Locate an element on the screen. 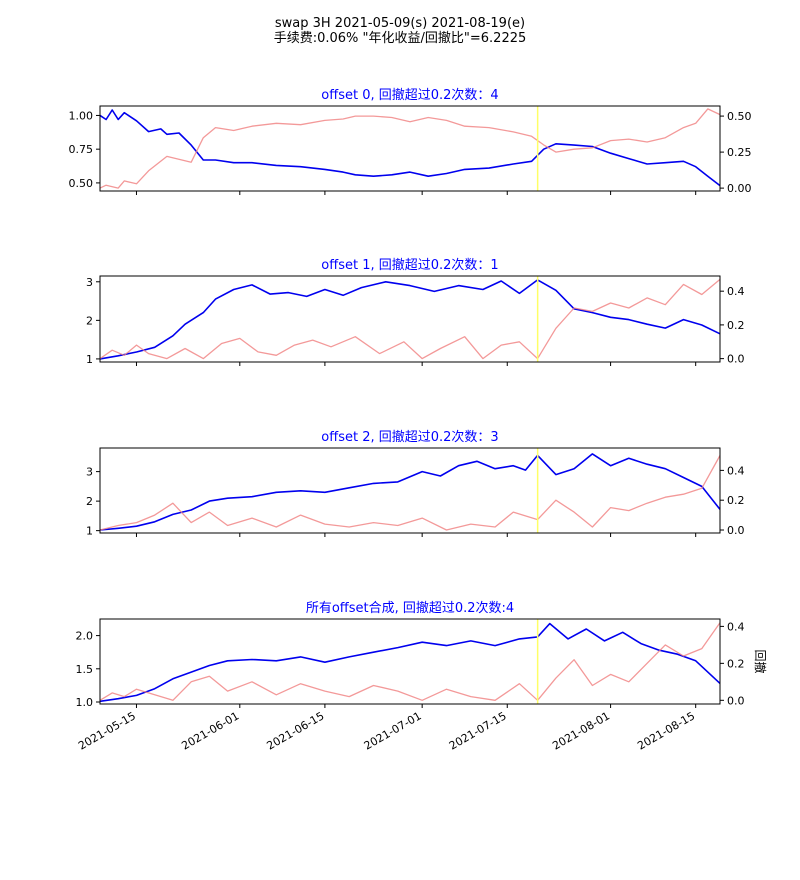 Image resolution: width=800 pixels, height=880 pixels. y2-axis-label: 回撤 is located at coordinates (760, 661).